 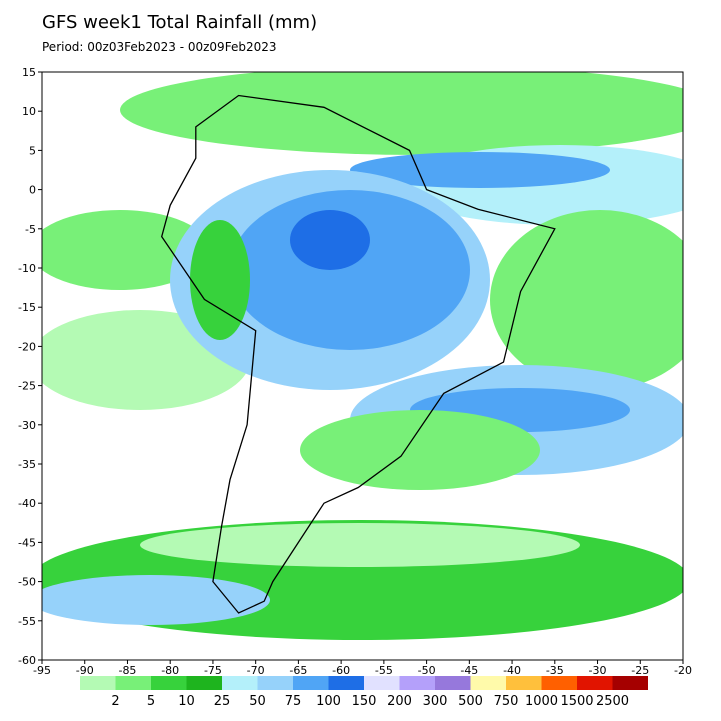 I want to click on x-tick-label: -55, so click(x=384, y=670).